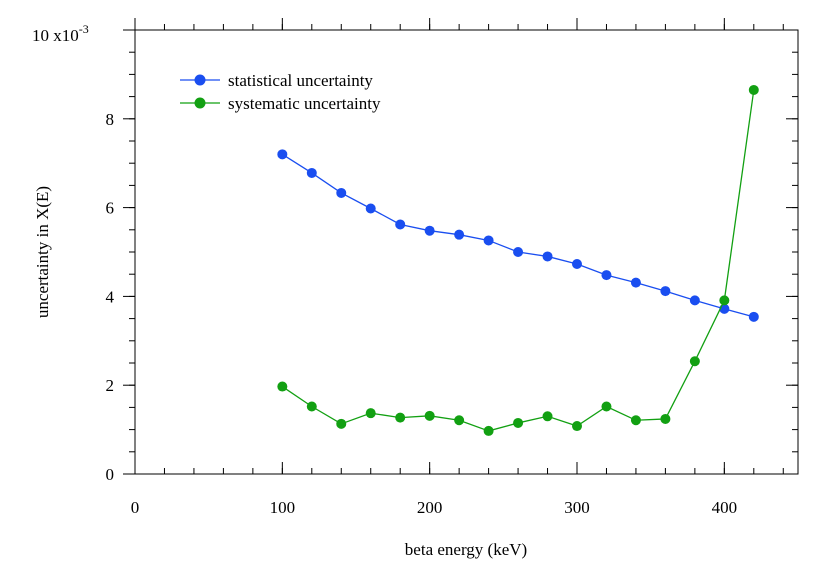 The height and width of the screenshot is (571, 830). I want to click on y-tick-label: 2, so click(110, 385).